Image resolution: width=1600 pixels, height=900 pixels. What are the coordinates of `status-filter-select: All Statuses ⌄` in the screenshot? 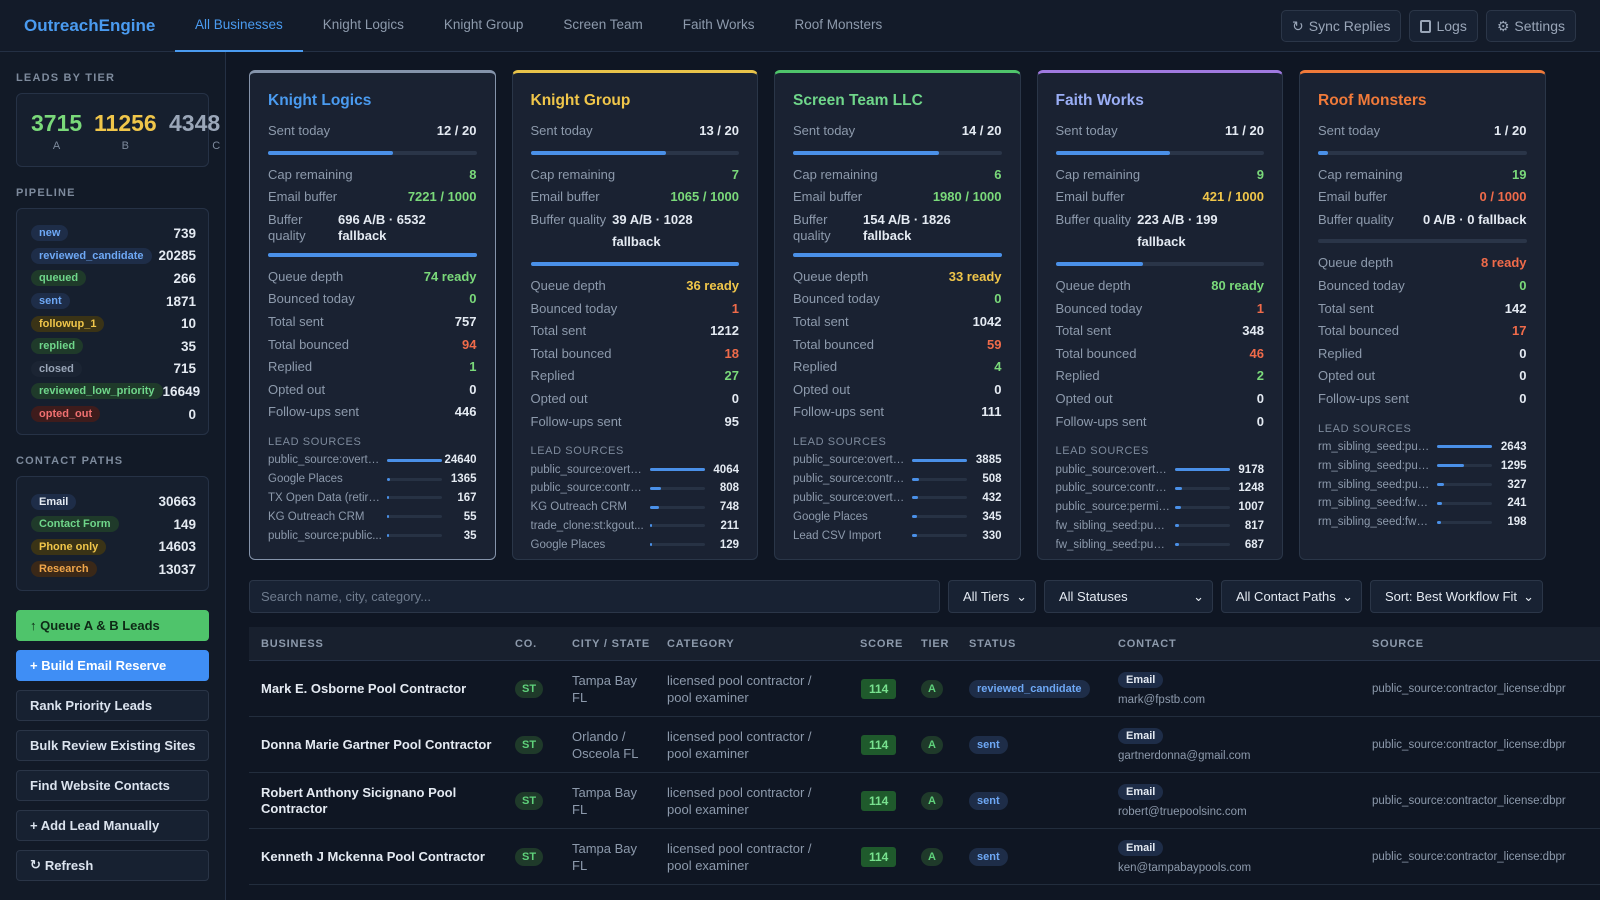 It's located at (1128, 596).